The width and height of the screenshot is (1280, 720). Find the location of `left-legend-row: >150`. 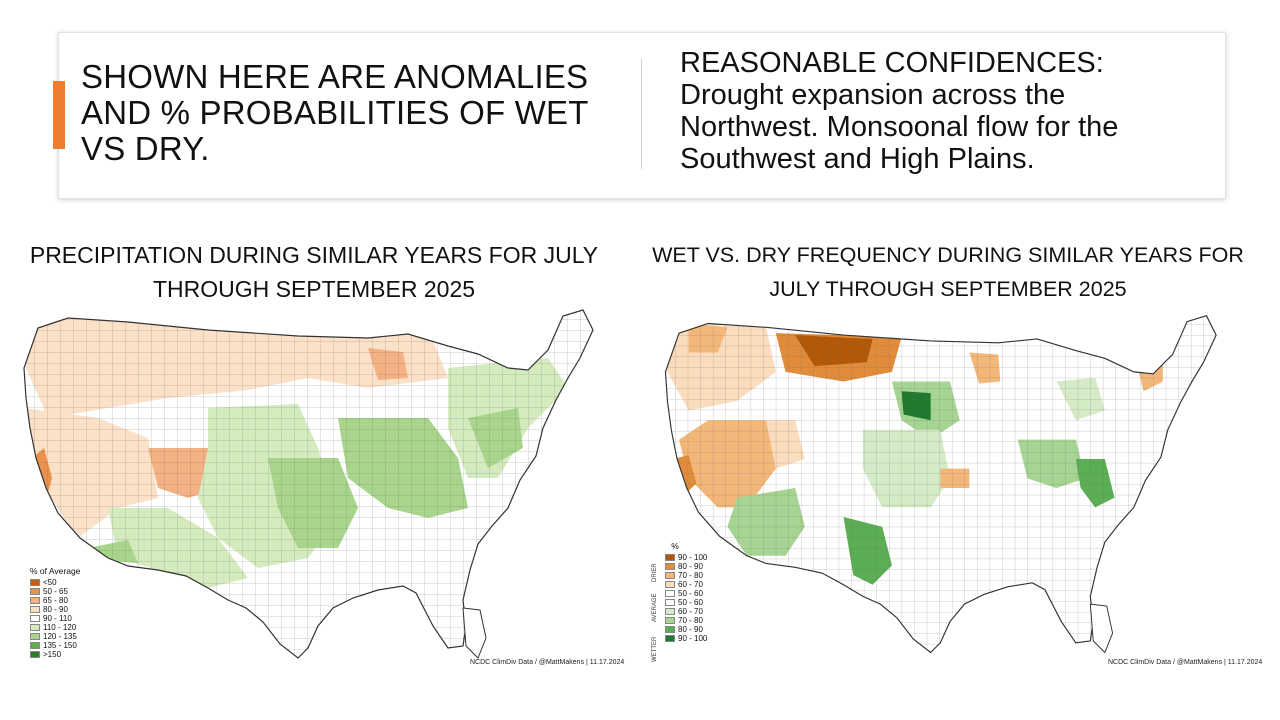

left-legend-row: >150 is located at coordinates (55, 654).